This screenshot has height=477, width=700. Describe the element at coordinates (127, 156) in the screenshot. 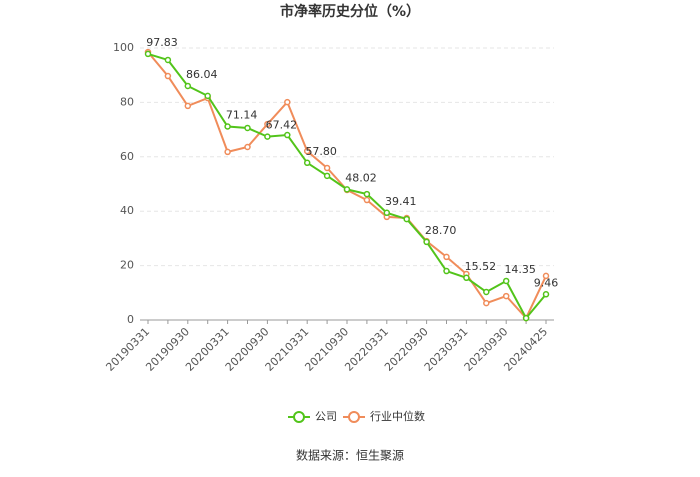

I see `y-tick-label: 60` at that location.